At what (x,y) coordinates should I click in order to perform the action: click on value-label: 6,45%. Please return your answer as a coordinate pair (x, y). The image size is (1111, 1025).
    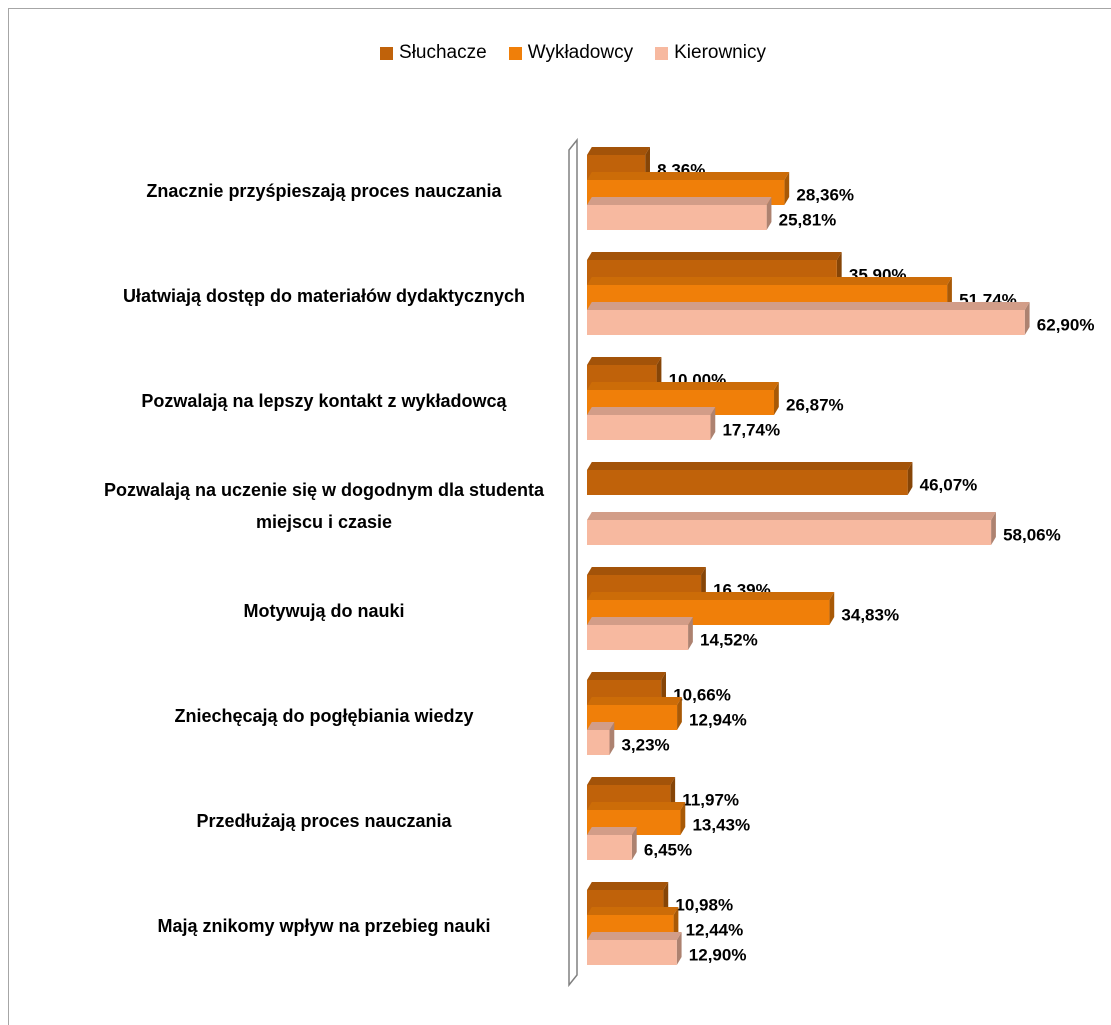
    Looking at the image, I should click on (668, 850).